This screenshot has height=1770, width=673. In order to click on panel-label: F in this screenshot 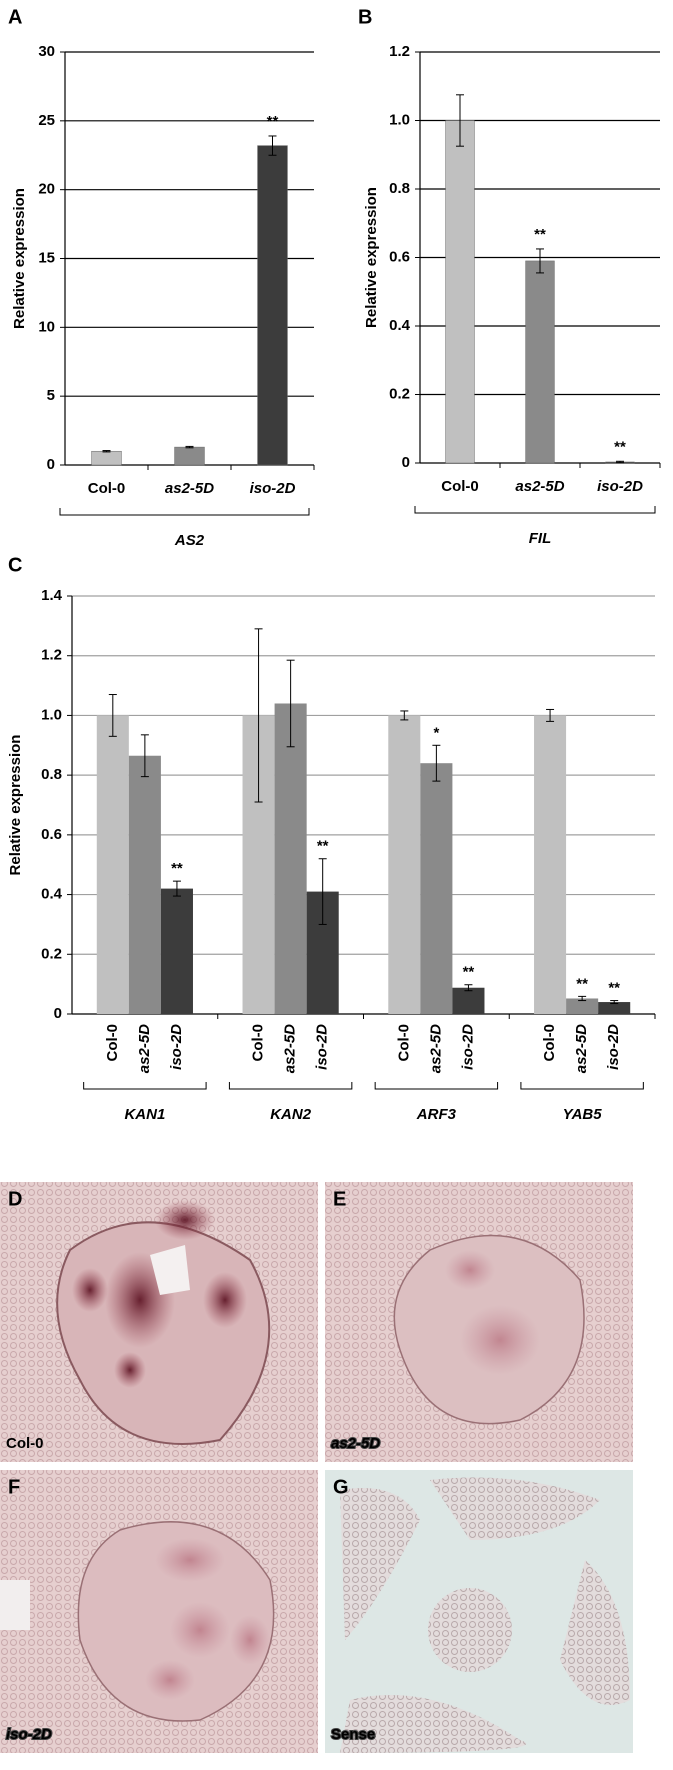, I will do `click(14, 1487)`.